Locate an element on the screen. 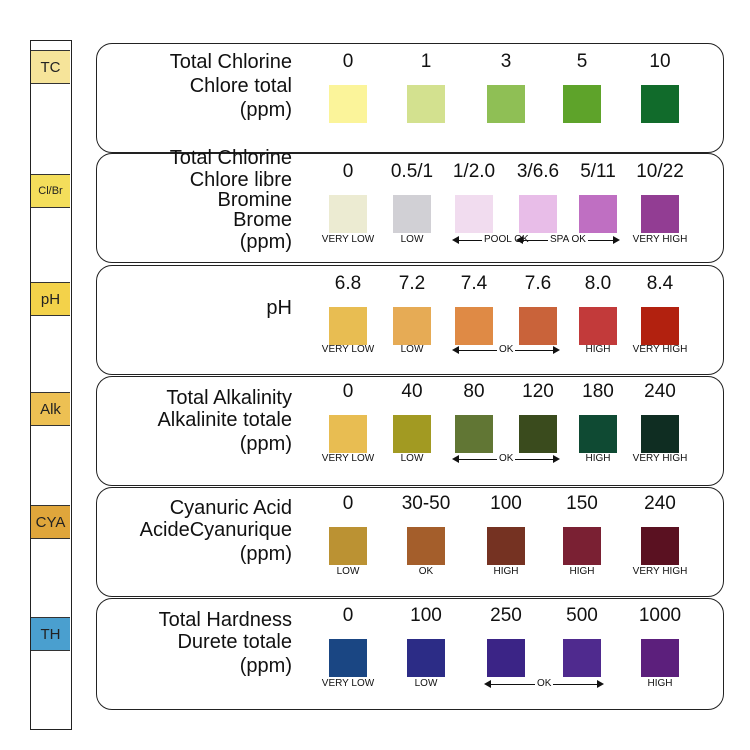  section-ph-value: 8.4 is located at coordinates (660, 283).